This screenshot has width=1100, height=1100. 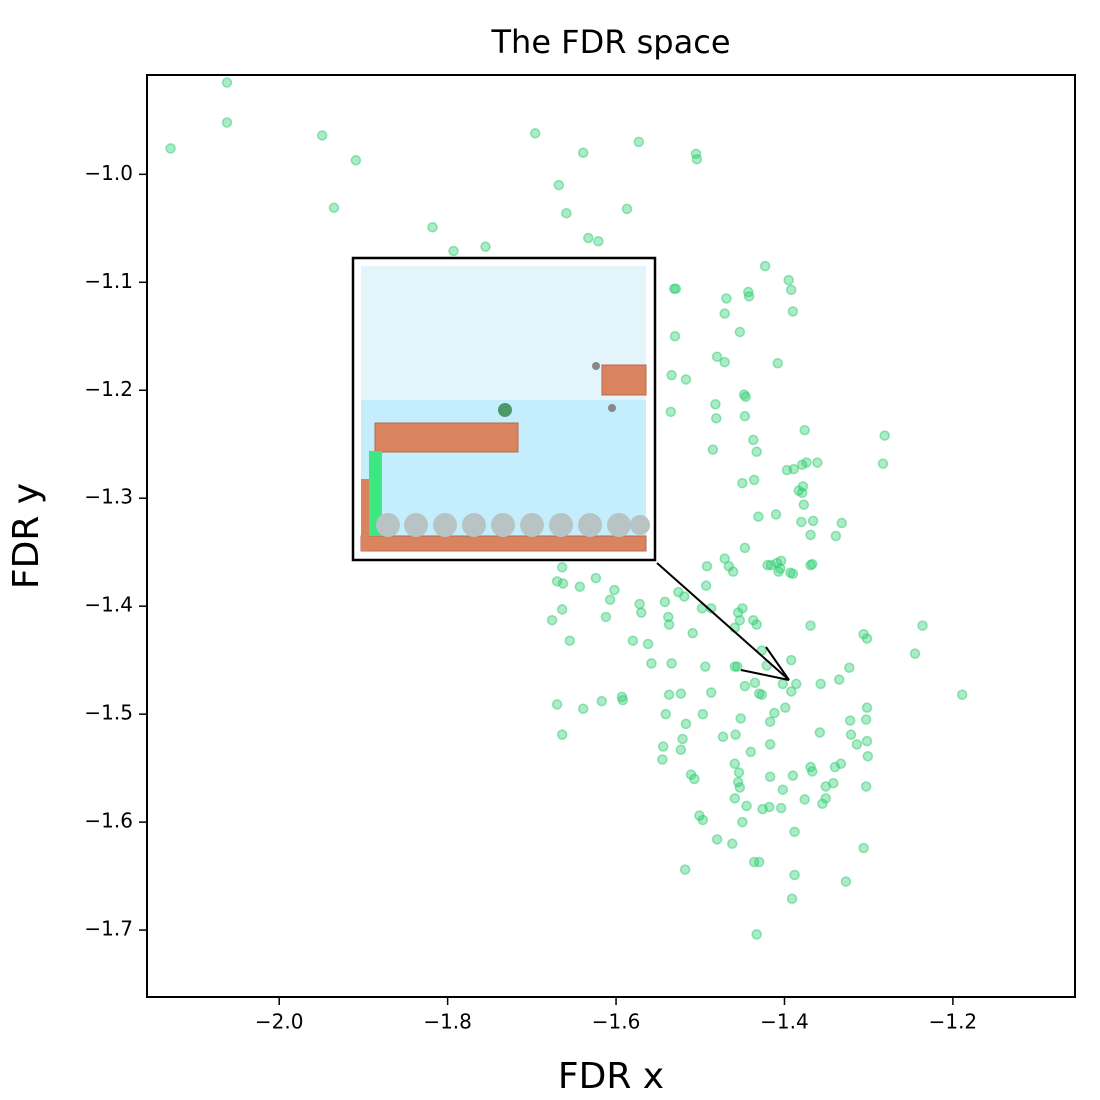 I want to click on x-tick-label: −1.4, so click(x=784, y=1022).